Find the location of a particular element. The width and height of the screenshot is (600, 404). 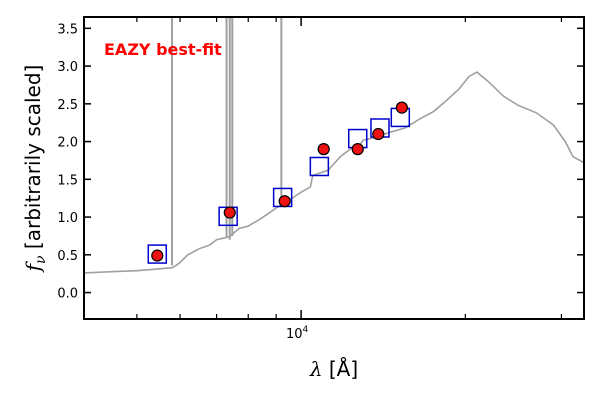

emission-lines-layer is located at coordinates (227, 141).